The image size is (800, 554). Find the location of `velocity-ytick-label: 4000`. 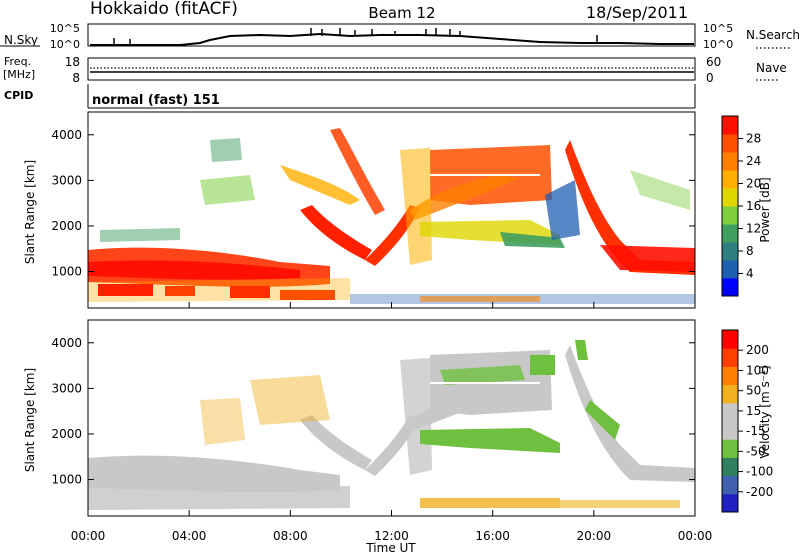

velocity-ytick-label: 4000 is located at coordinates (66, 343).